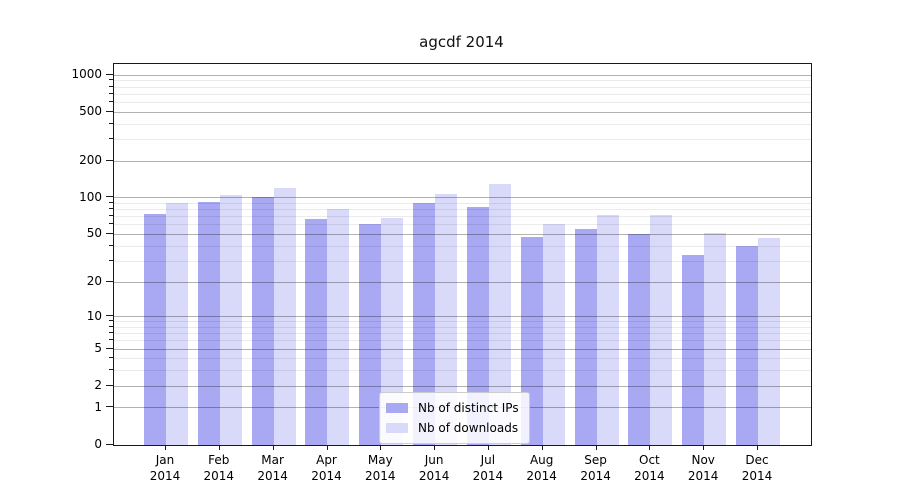 The height and width of the screenshot is (500, 900). Describe the element at coordinates (86, 74) in the screenshot. I see `y-tick-label: 1000` at that location.